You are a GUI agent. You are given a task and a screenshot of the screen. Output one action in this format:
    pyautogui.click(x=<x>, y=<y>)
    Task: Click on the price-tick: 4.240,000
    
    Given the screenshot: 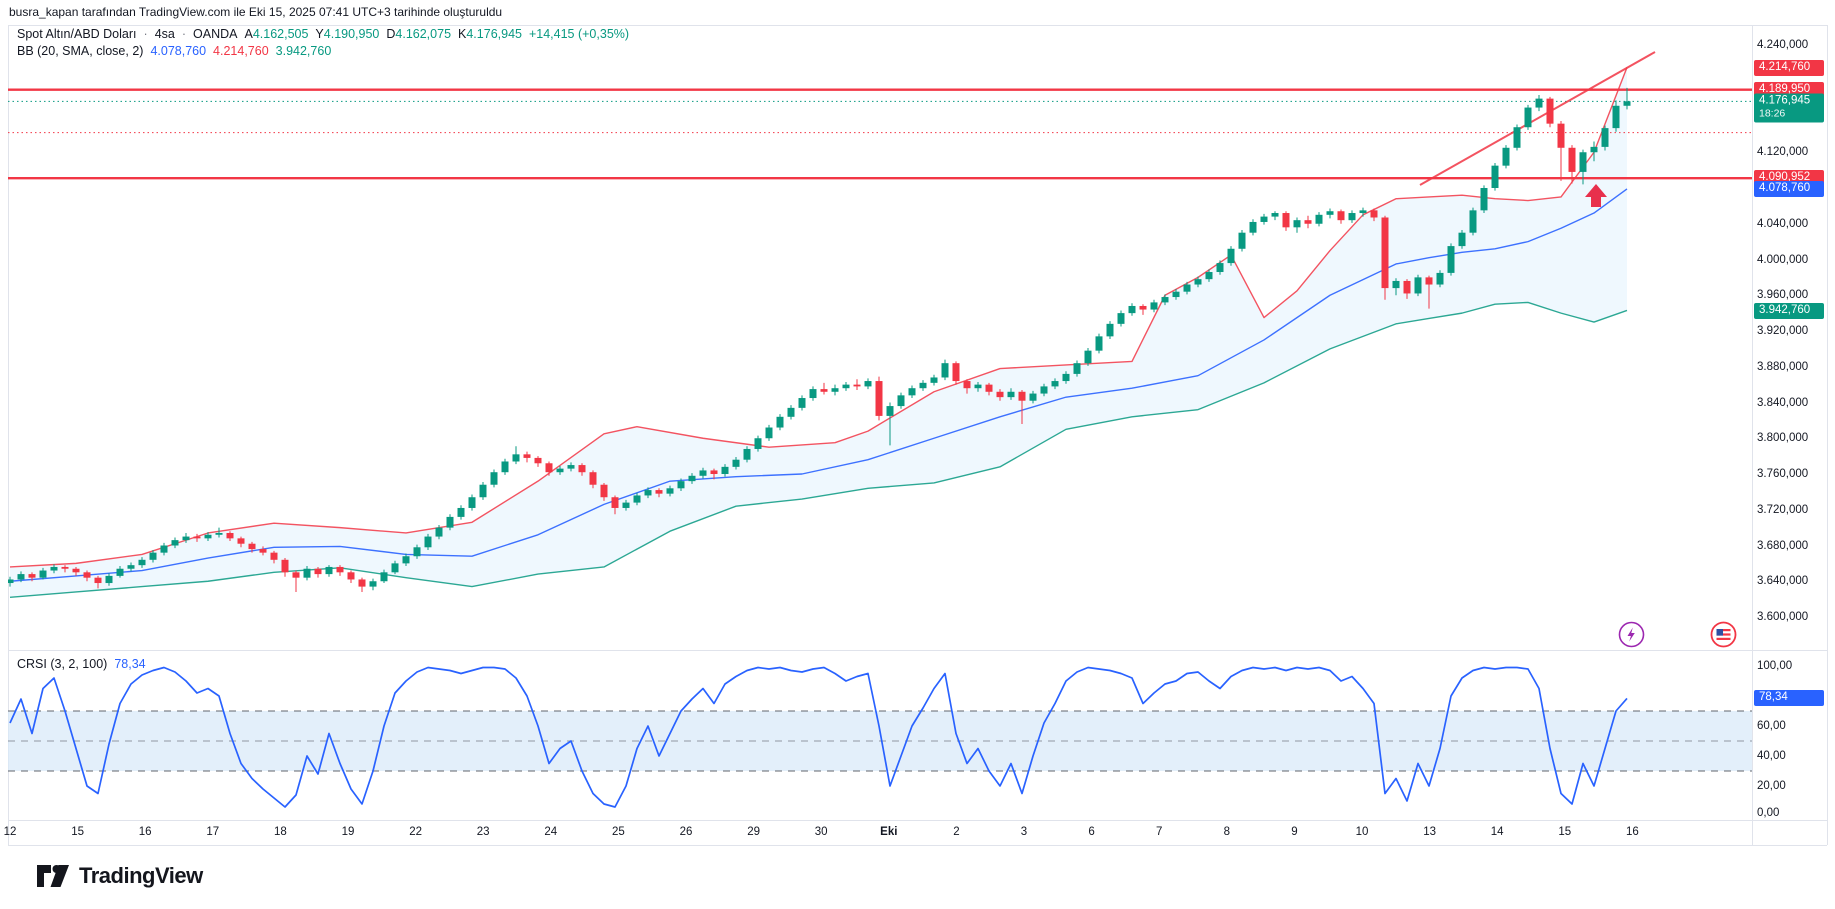 What is the action you would take?
    pyautogui.click(x=1783, y=45)
    